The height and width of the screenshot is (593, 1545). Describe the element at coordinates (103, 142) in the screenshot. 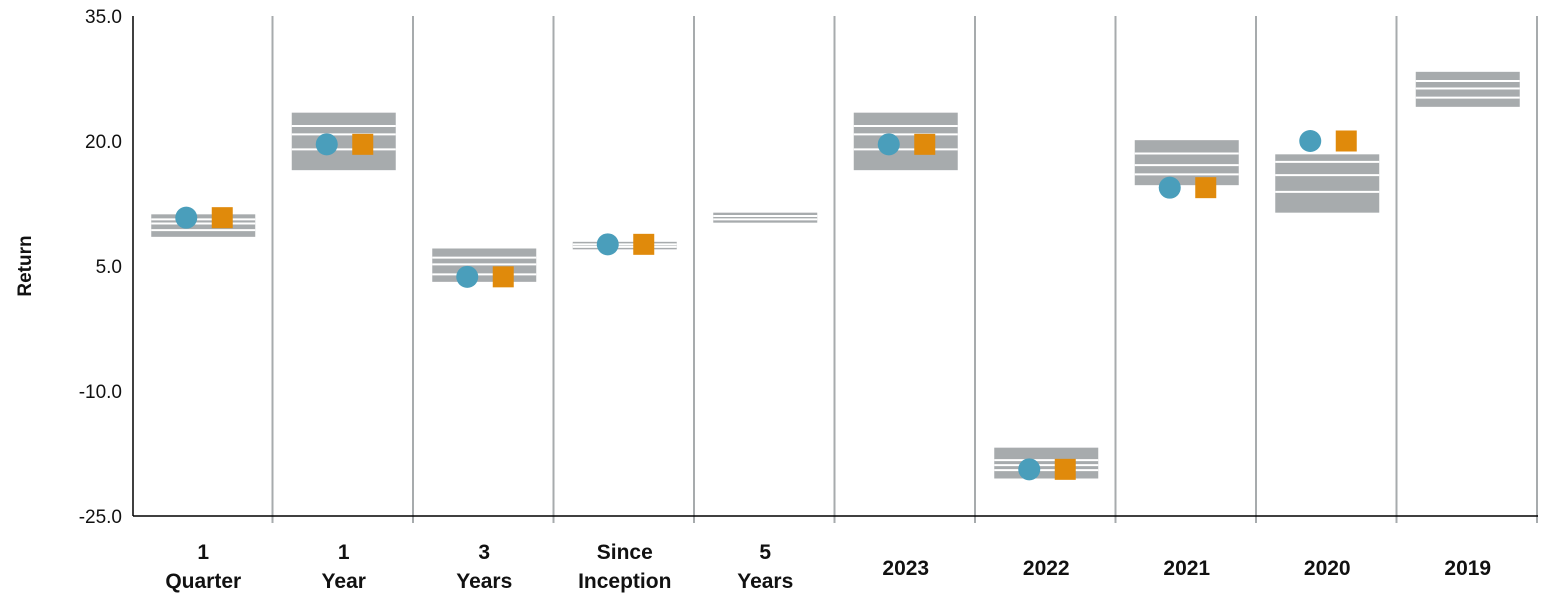

I see `y-tick-label: 20.0` at that location.